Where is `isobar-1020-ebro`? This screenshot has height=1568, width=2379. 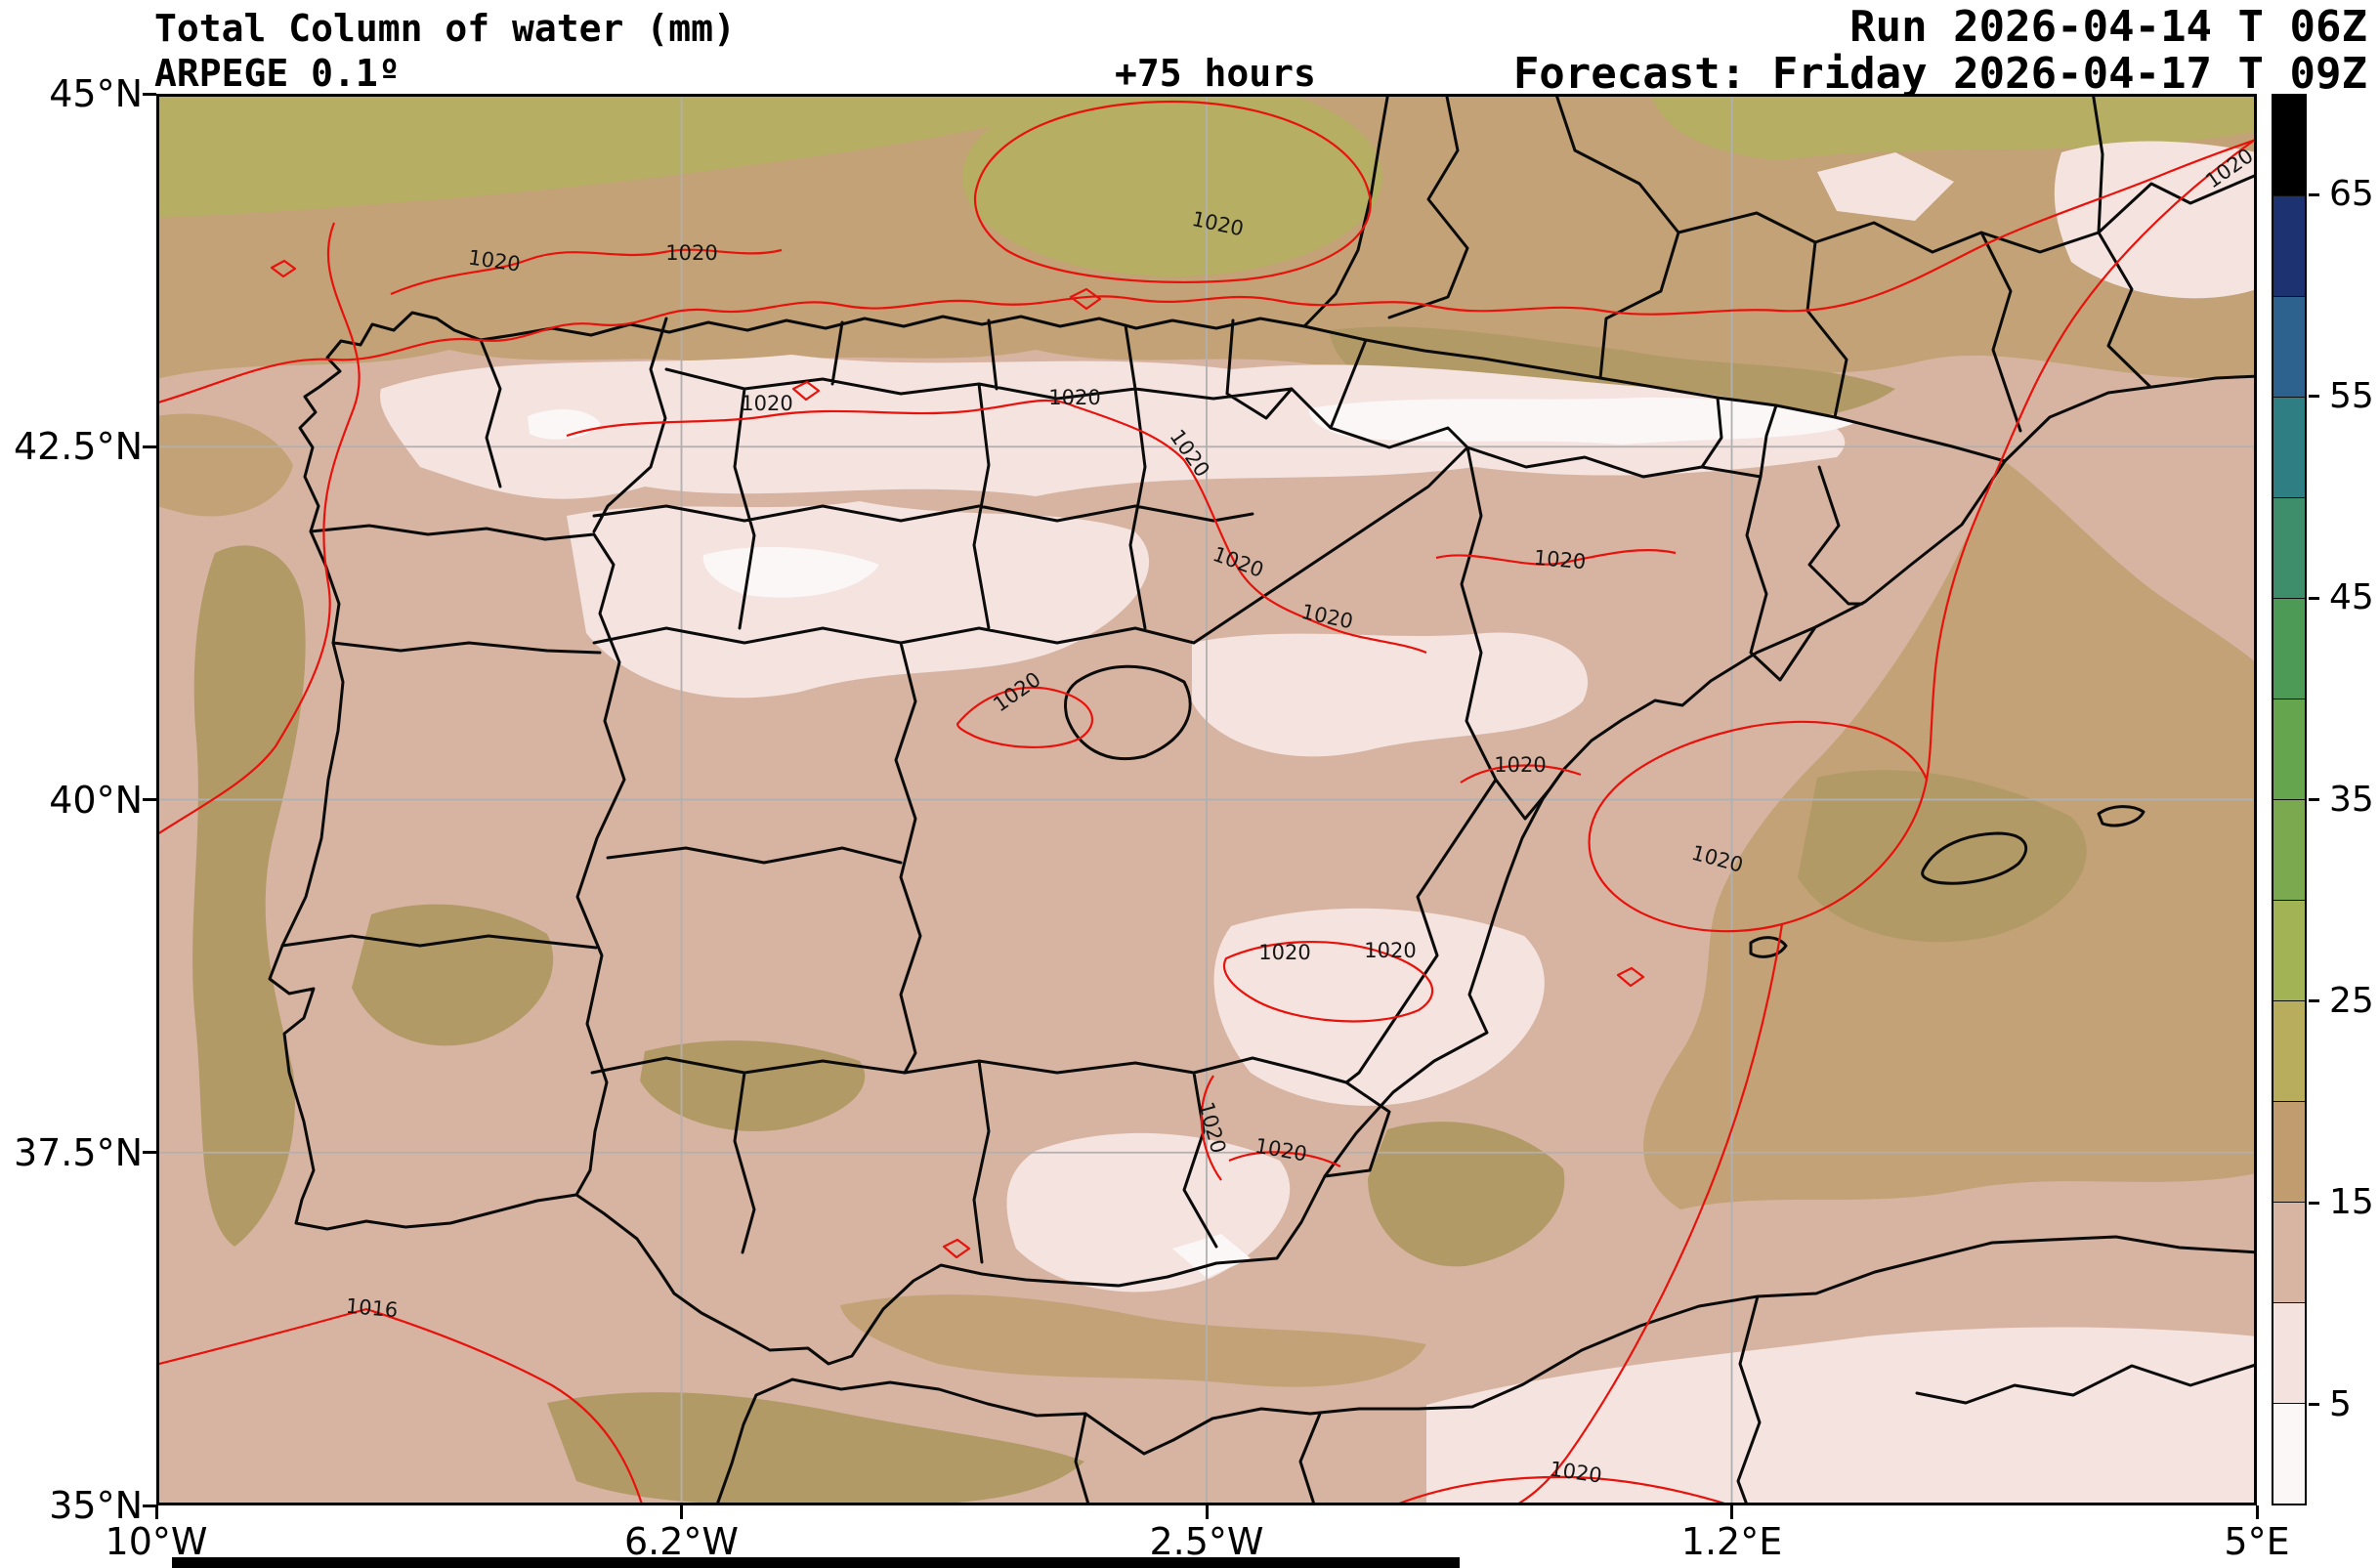
isobar-1020-ebro is located at coordinates (1556, 557).